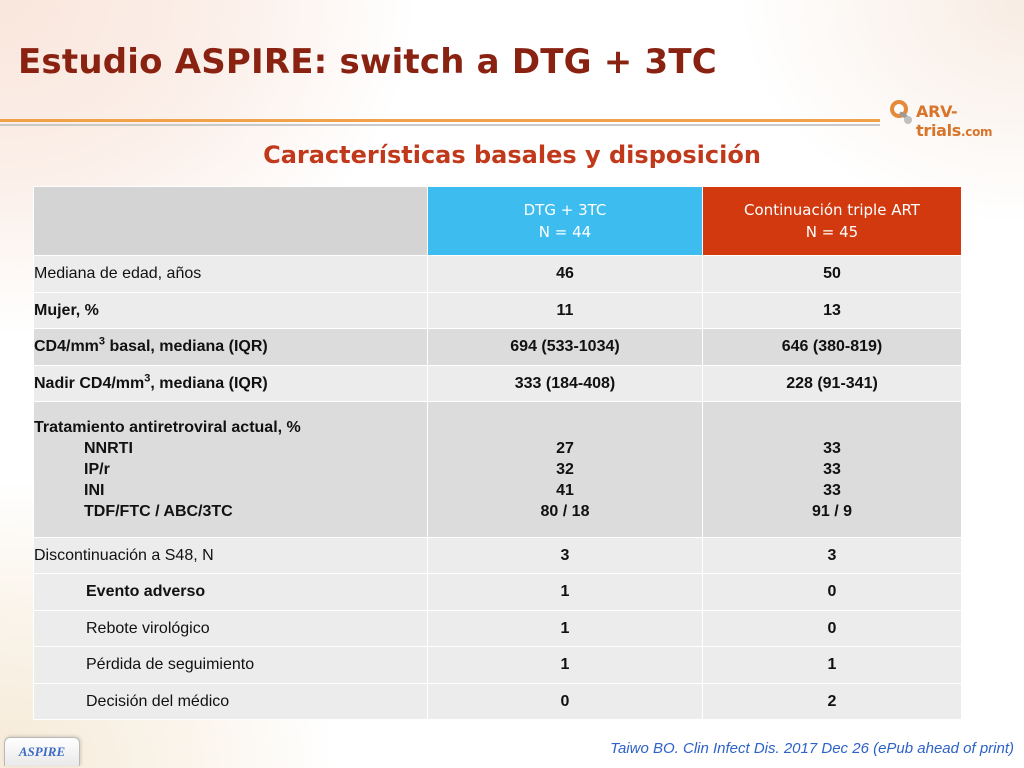 This screenshot has width=1024, height=768. I want to click on dtg-art-backbone: 80 / 18, so click(565, 511).